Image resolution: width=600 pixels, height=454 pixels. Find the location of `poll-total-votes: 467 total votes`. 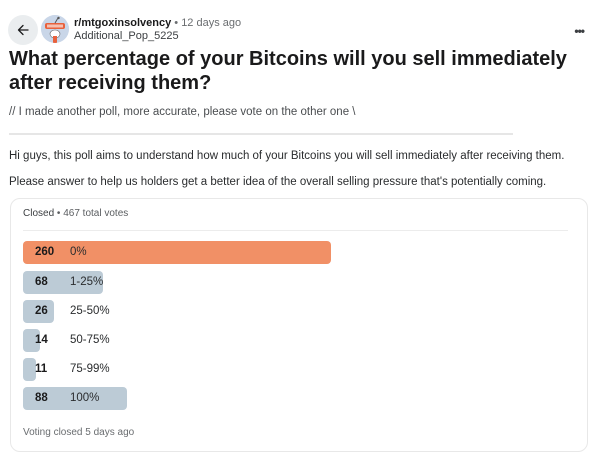

poll-total-votes: 467 total votes is located at coordinates (96, 213).